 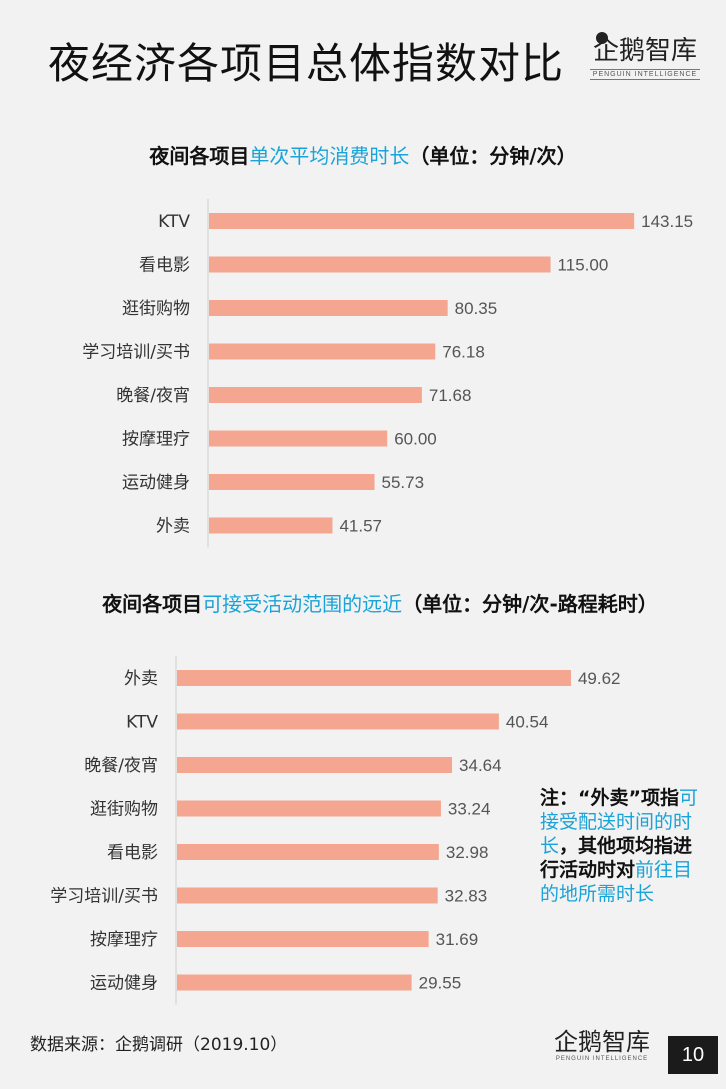 I want to click on chart2-value-label: 32.83, so click(x=466, y=896).